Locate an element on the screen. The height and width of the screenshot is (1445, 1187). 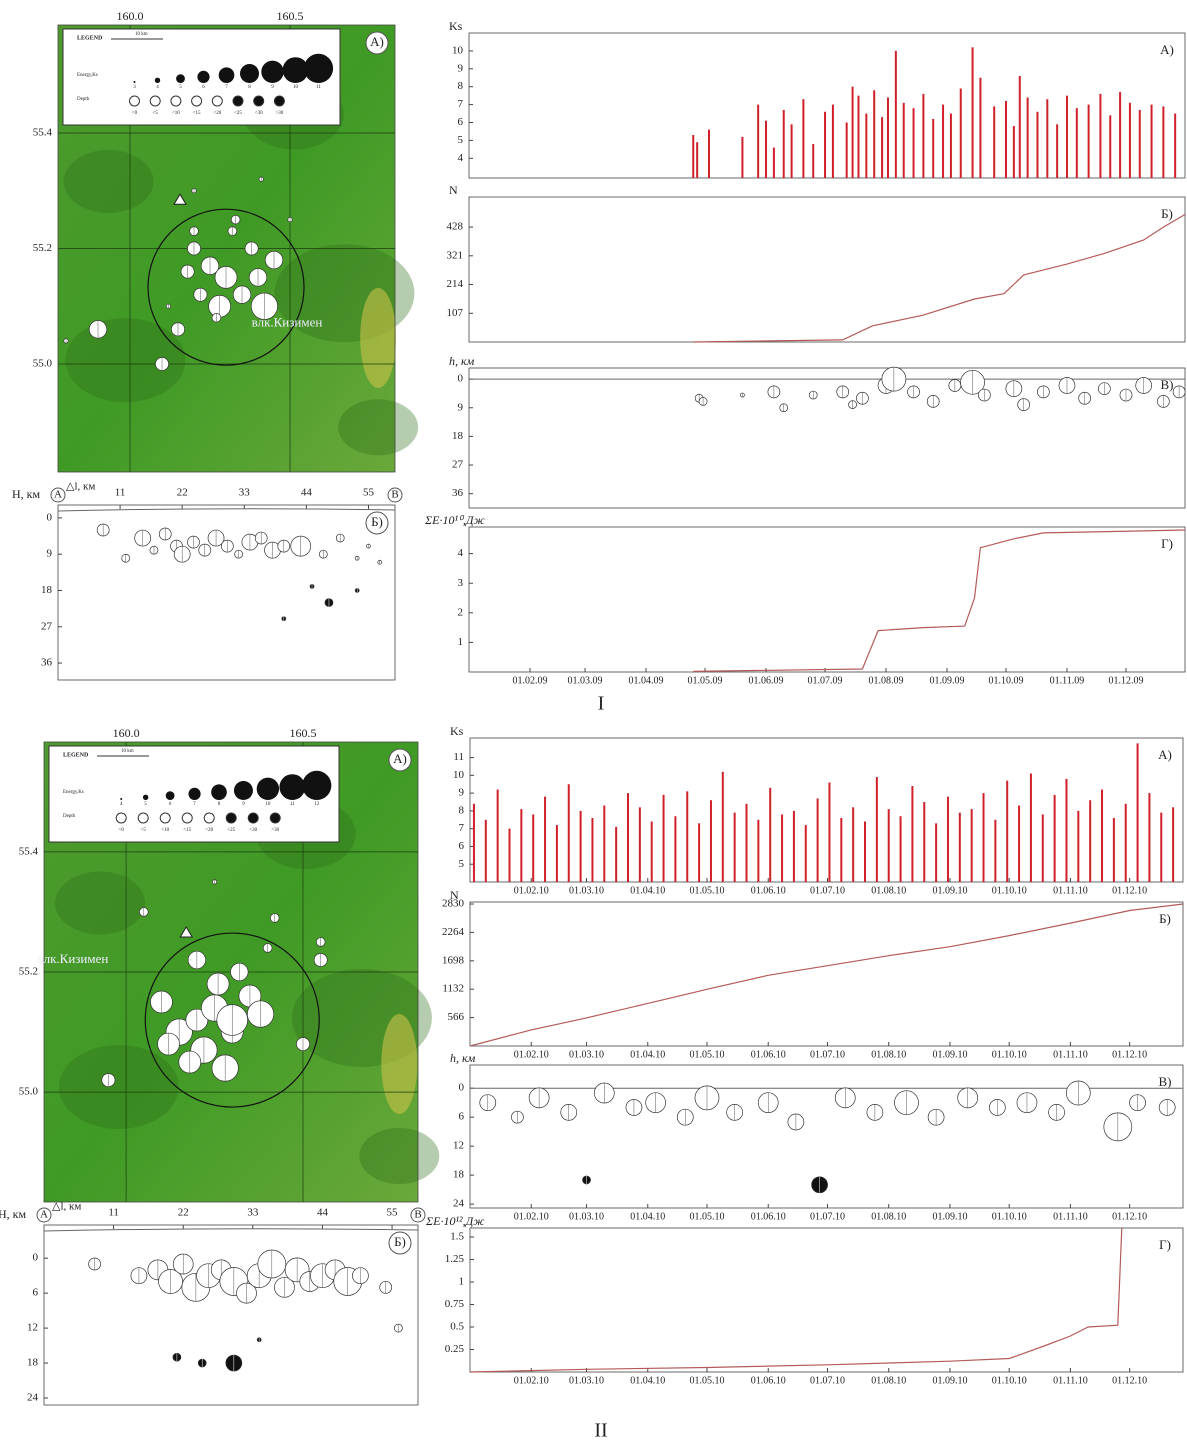
x-tick-label: 01.12.10 is located at coordinates (1129, 890).